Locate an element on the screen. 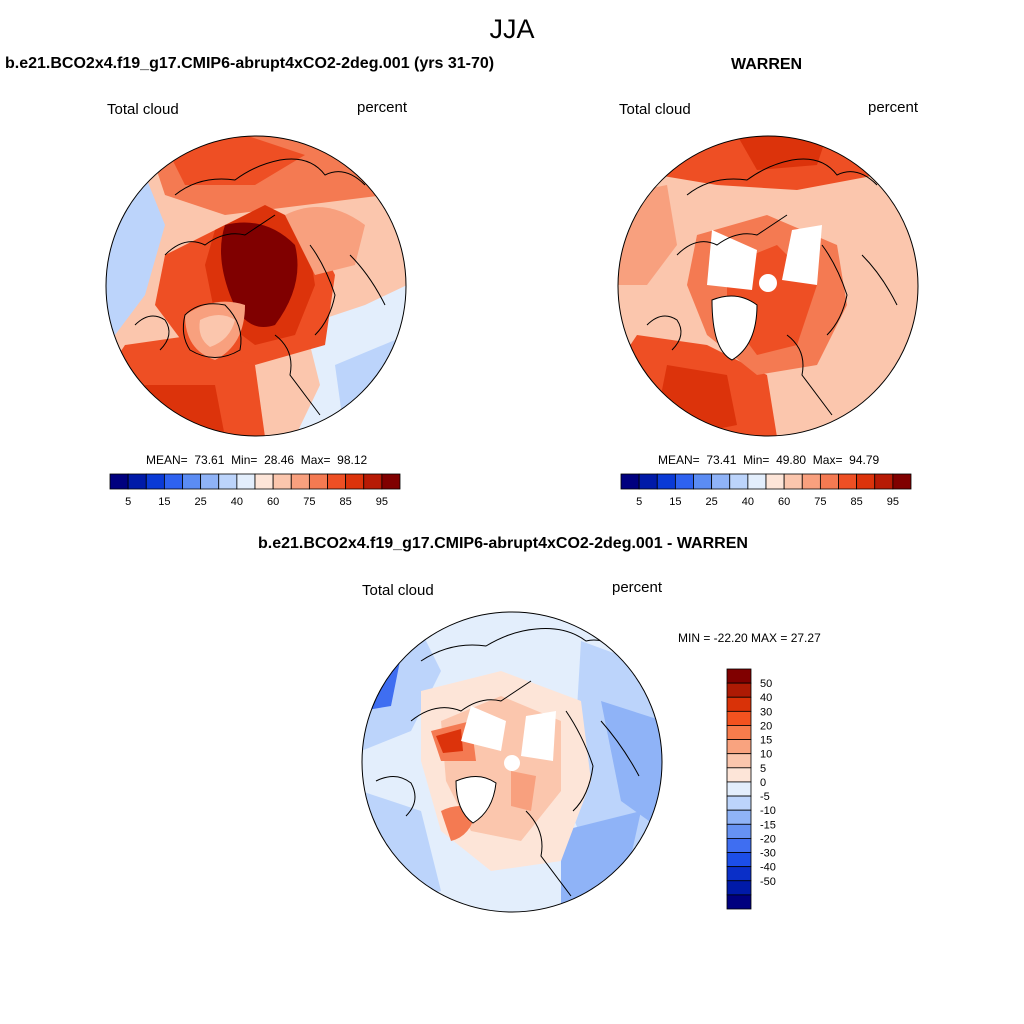 The height and width of the screenshot is (1024, 1024). panel2-mean-value: 73.41 is located at coordinates (721, 460).